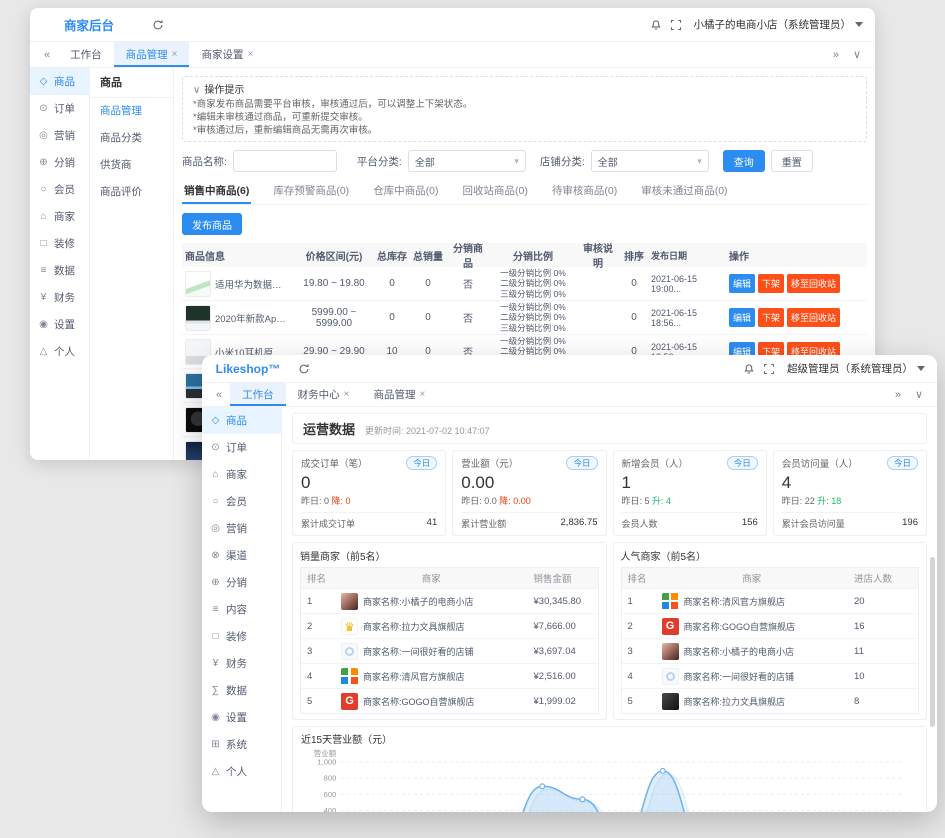  Describe the element at coordinates (121, 192) in the screenshot. I see `submenu-item: 商品评价` at that location.